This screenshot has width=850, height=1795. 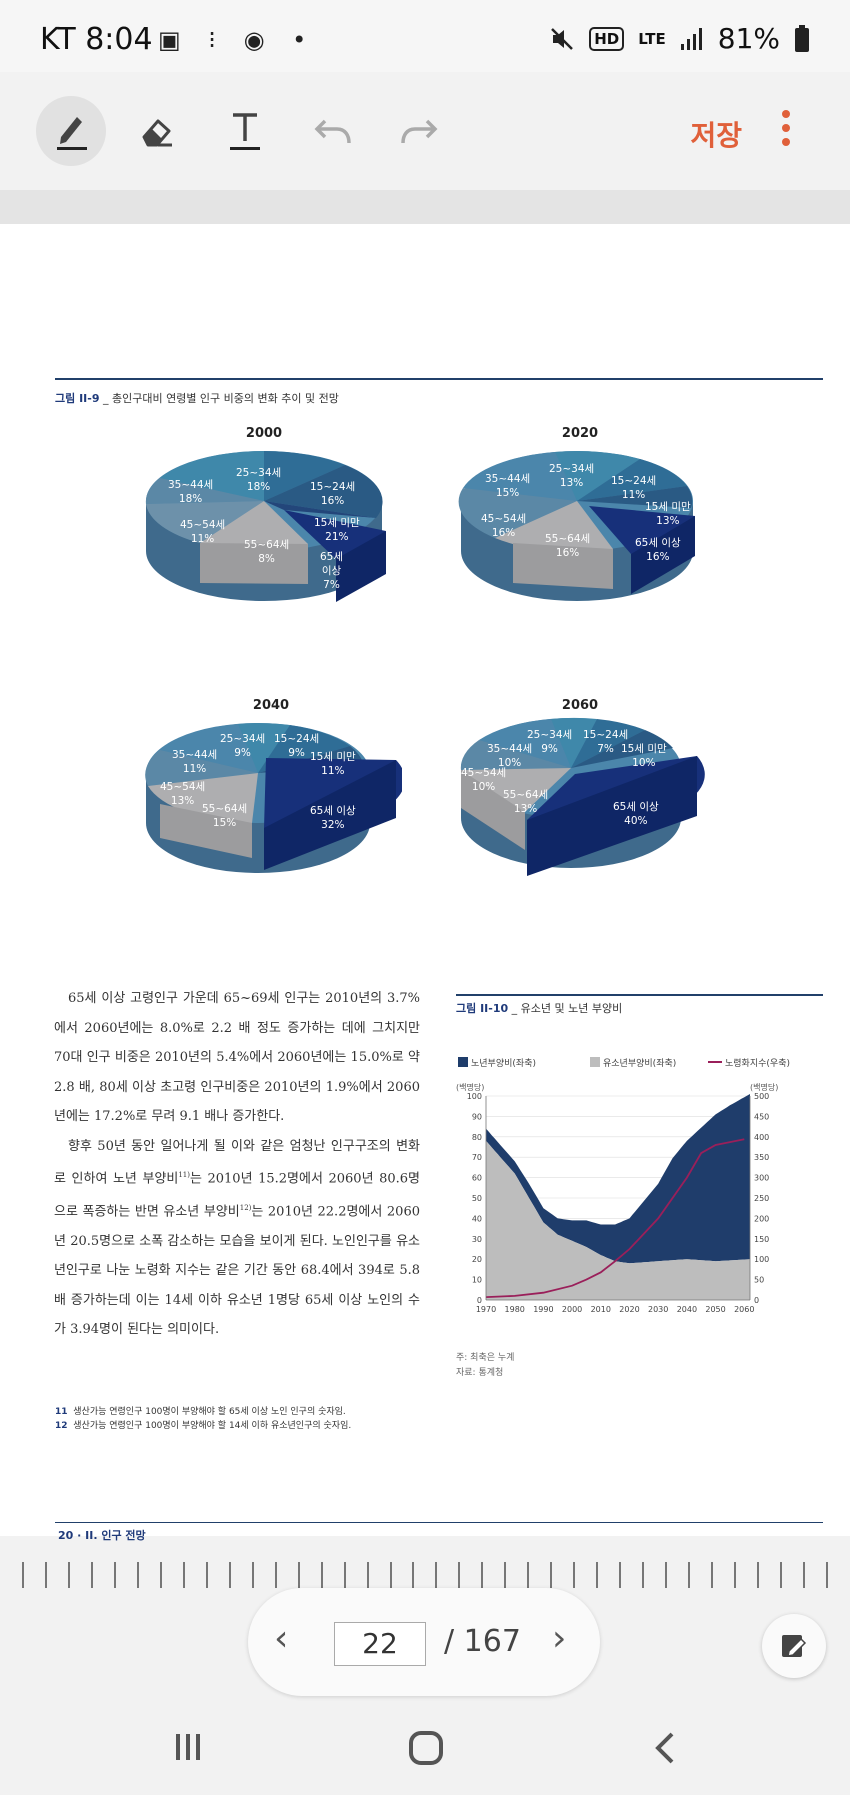 I want to click on annotation-toolbar: 저장, so click(x=425, y=131).